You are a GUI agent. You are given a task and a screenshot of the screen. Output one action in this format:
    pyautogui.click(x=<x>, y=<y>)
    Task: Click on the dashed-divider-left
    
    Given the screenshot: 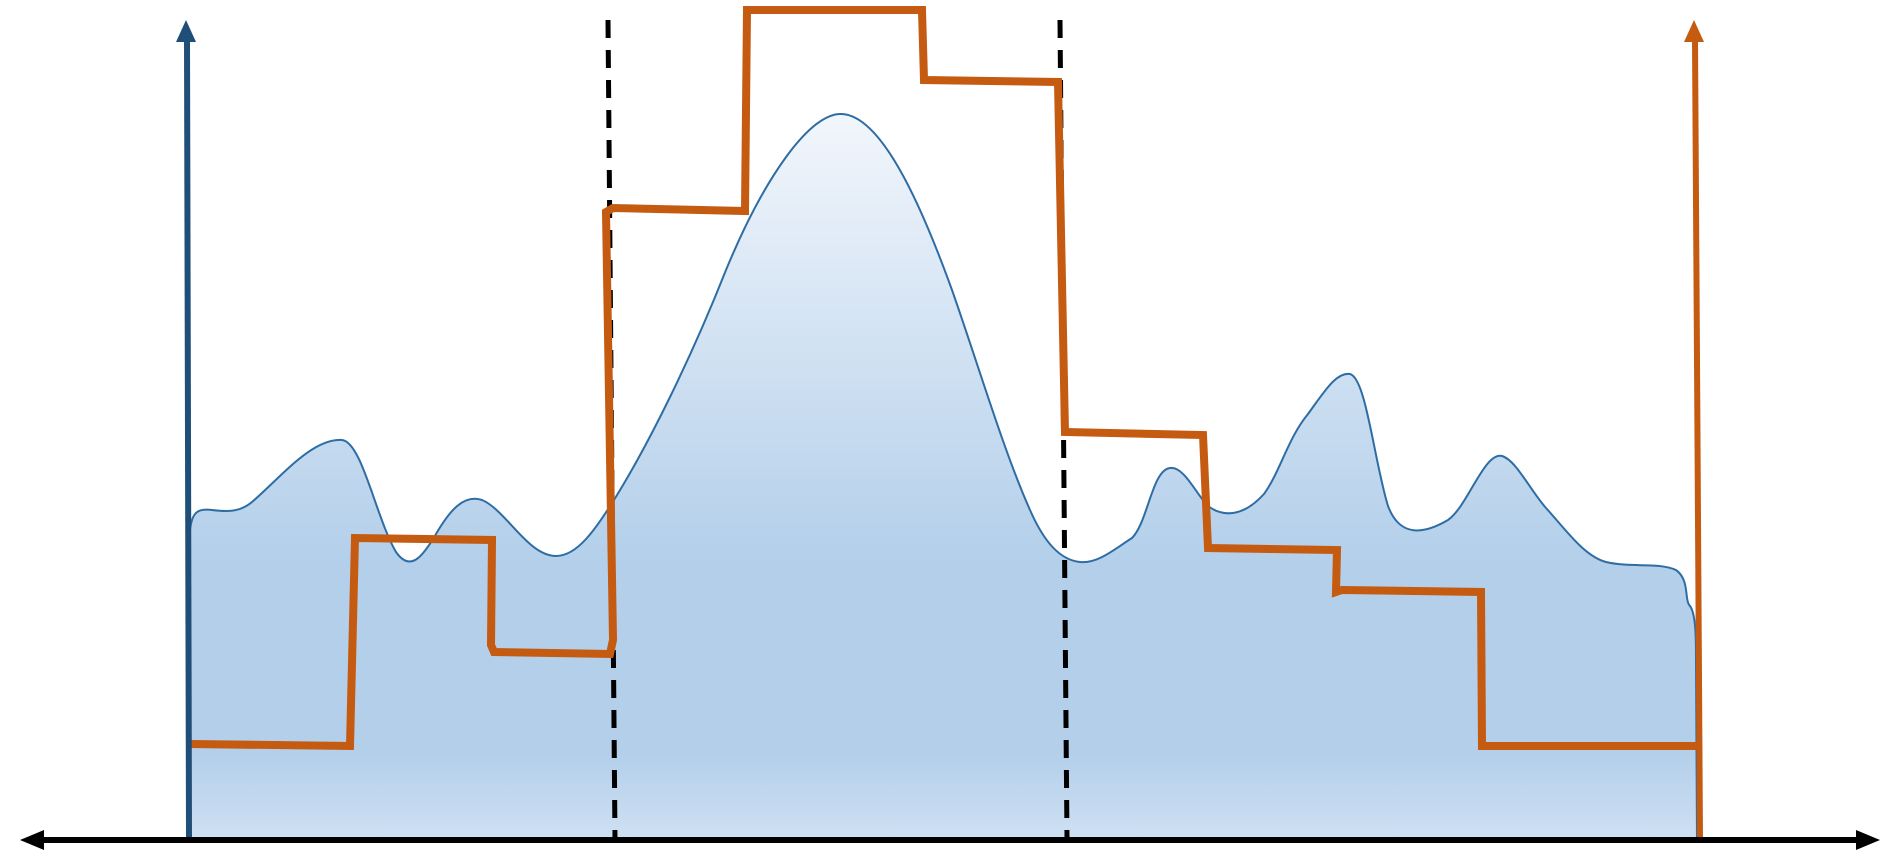 What is the action you would take?
    pyautogui.click(x=611, y=430)
    